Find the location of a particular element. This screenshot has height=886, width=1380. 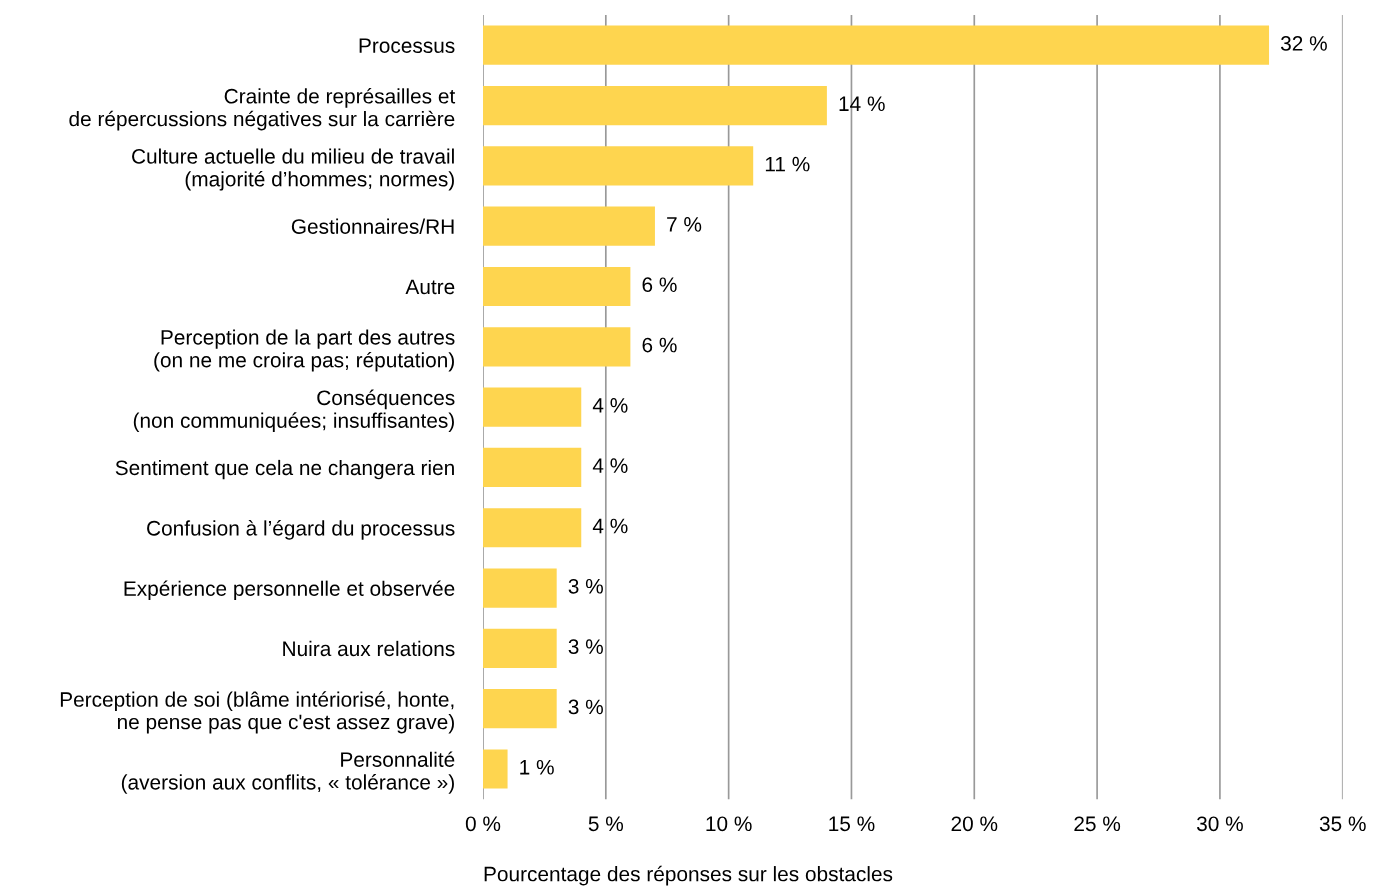

x-tick-label: 0 % is located at coordinates (483, 824).